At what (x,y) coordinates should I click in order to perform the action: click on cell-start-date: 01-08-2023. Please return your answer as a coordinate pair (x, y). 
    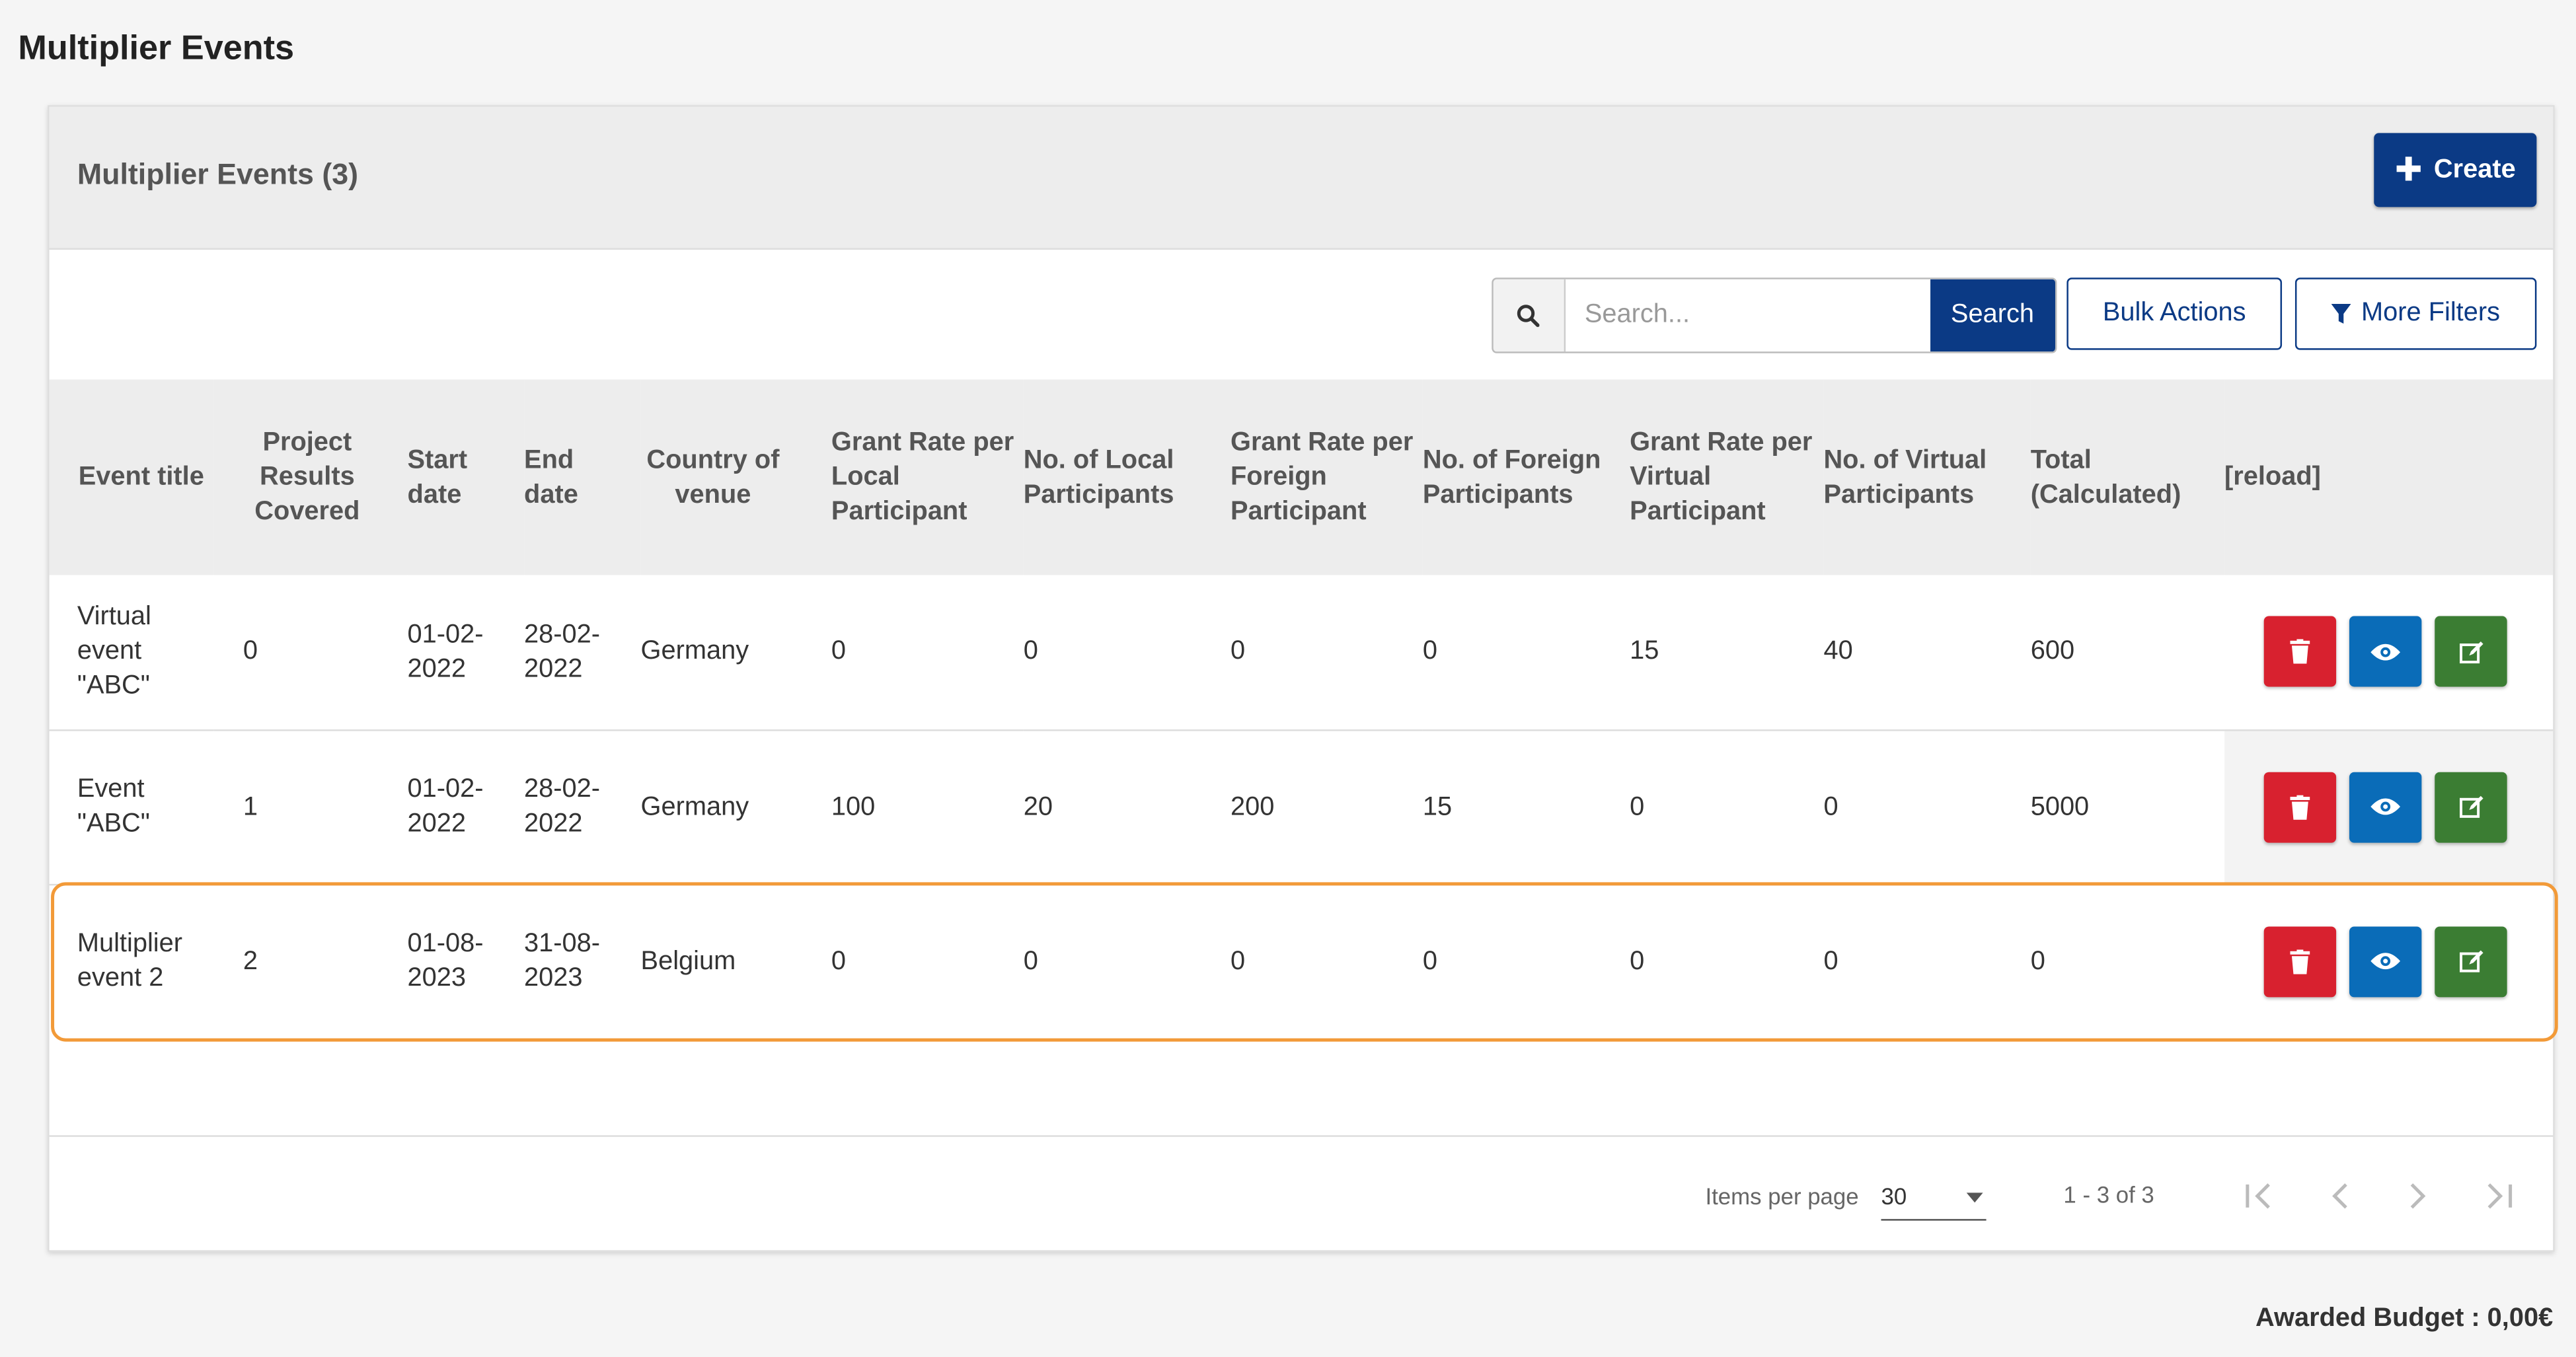
    Looking at the image, I should click on (445, 962).